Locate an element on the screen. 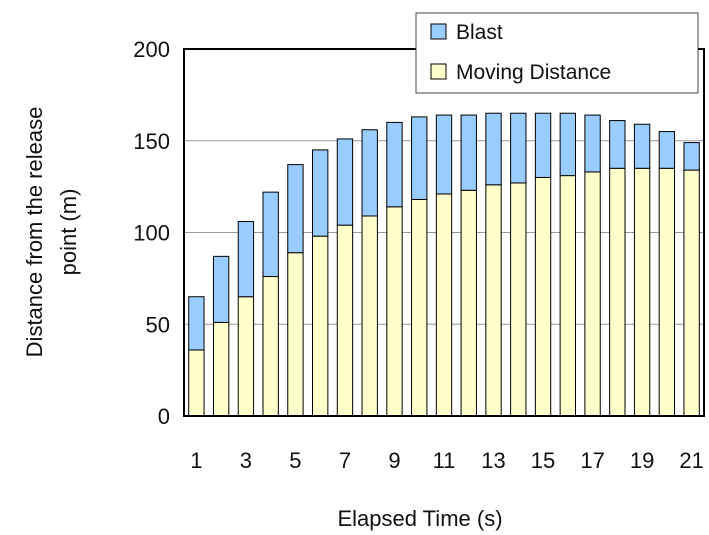 This screenshot has width=709, height=535. y-tick-label: 200 is located at coordinates (151, 49).